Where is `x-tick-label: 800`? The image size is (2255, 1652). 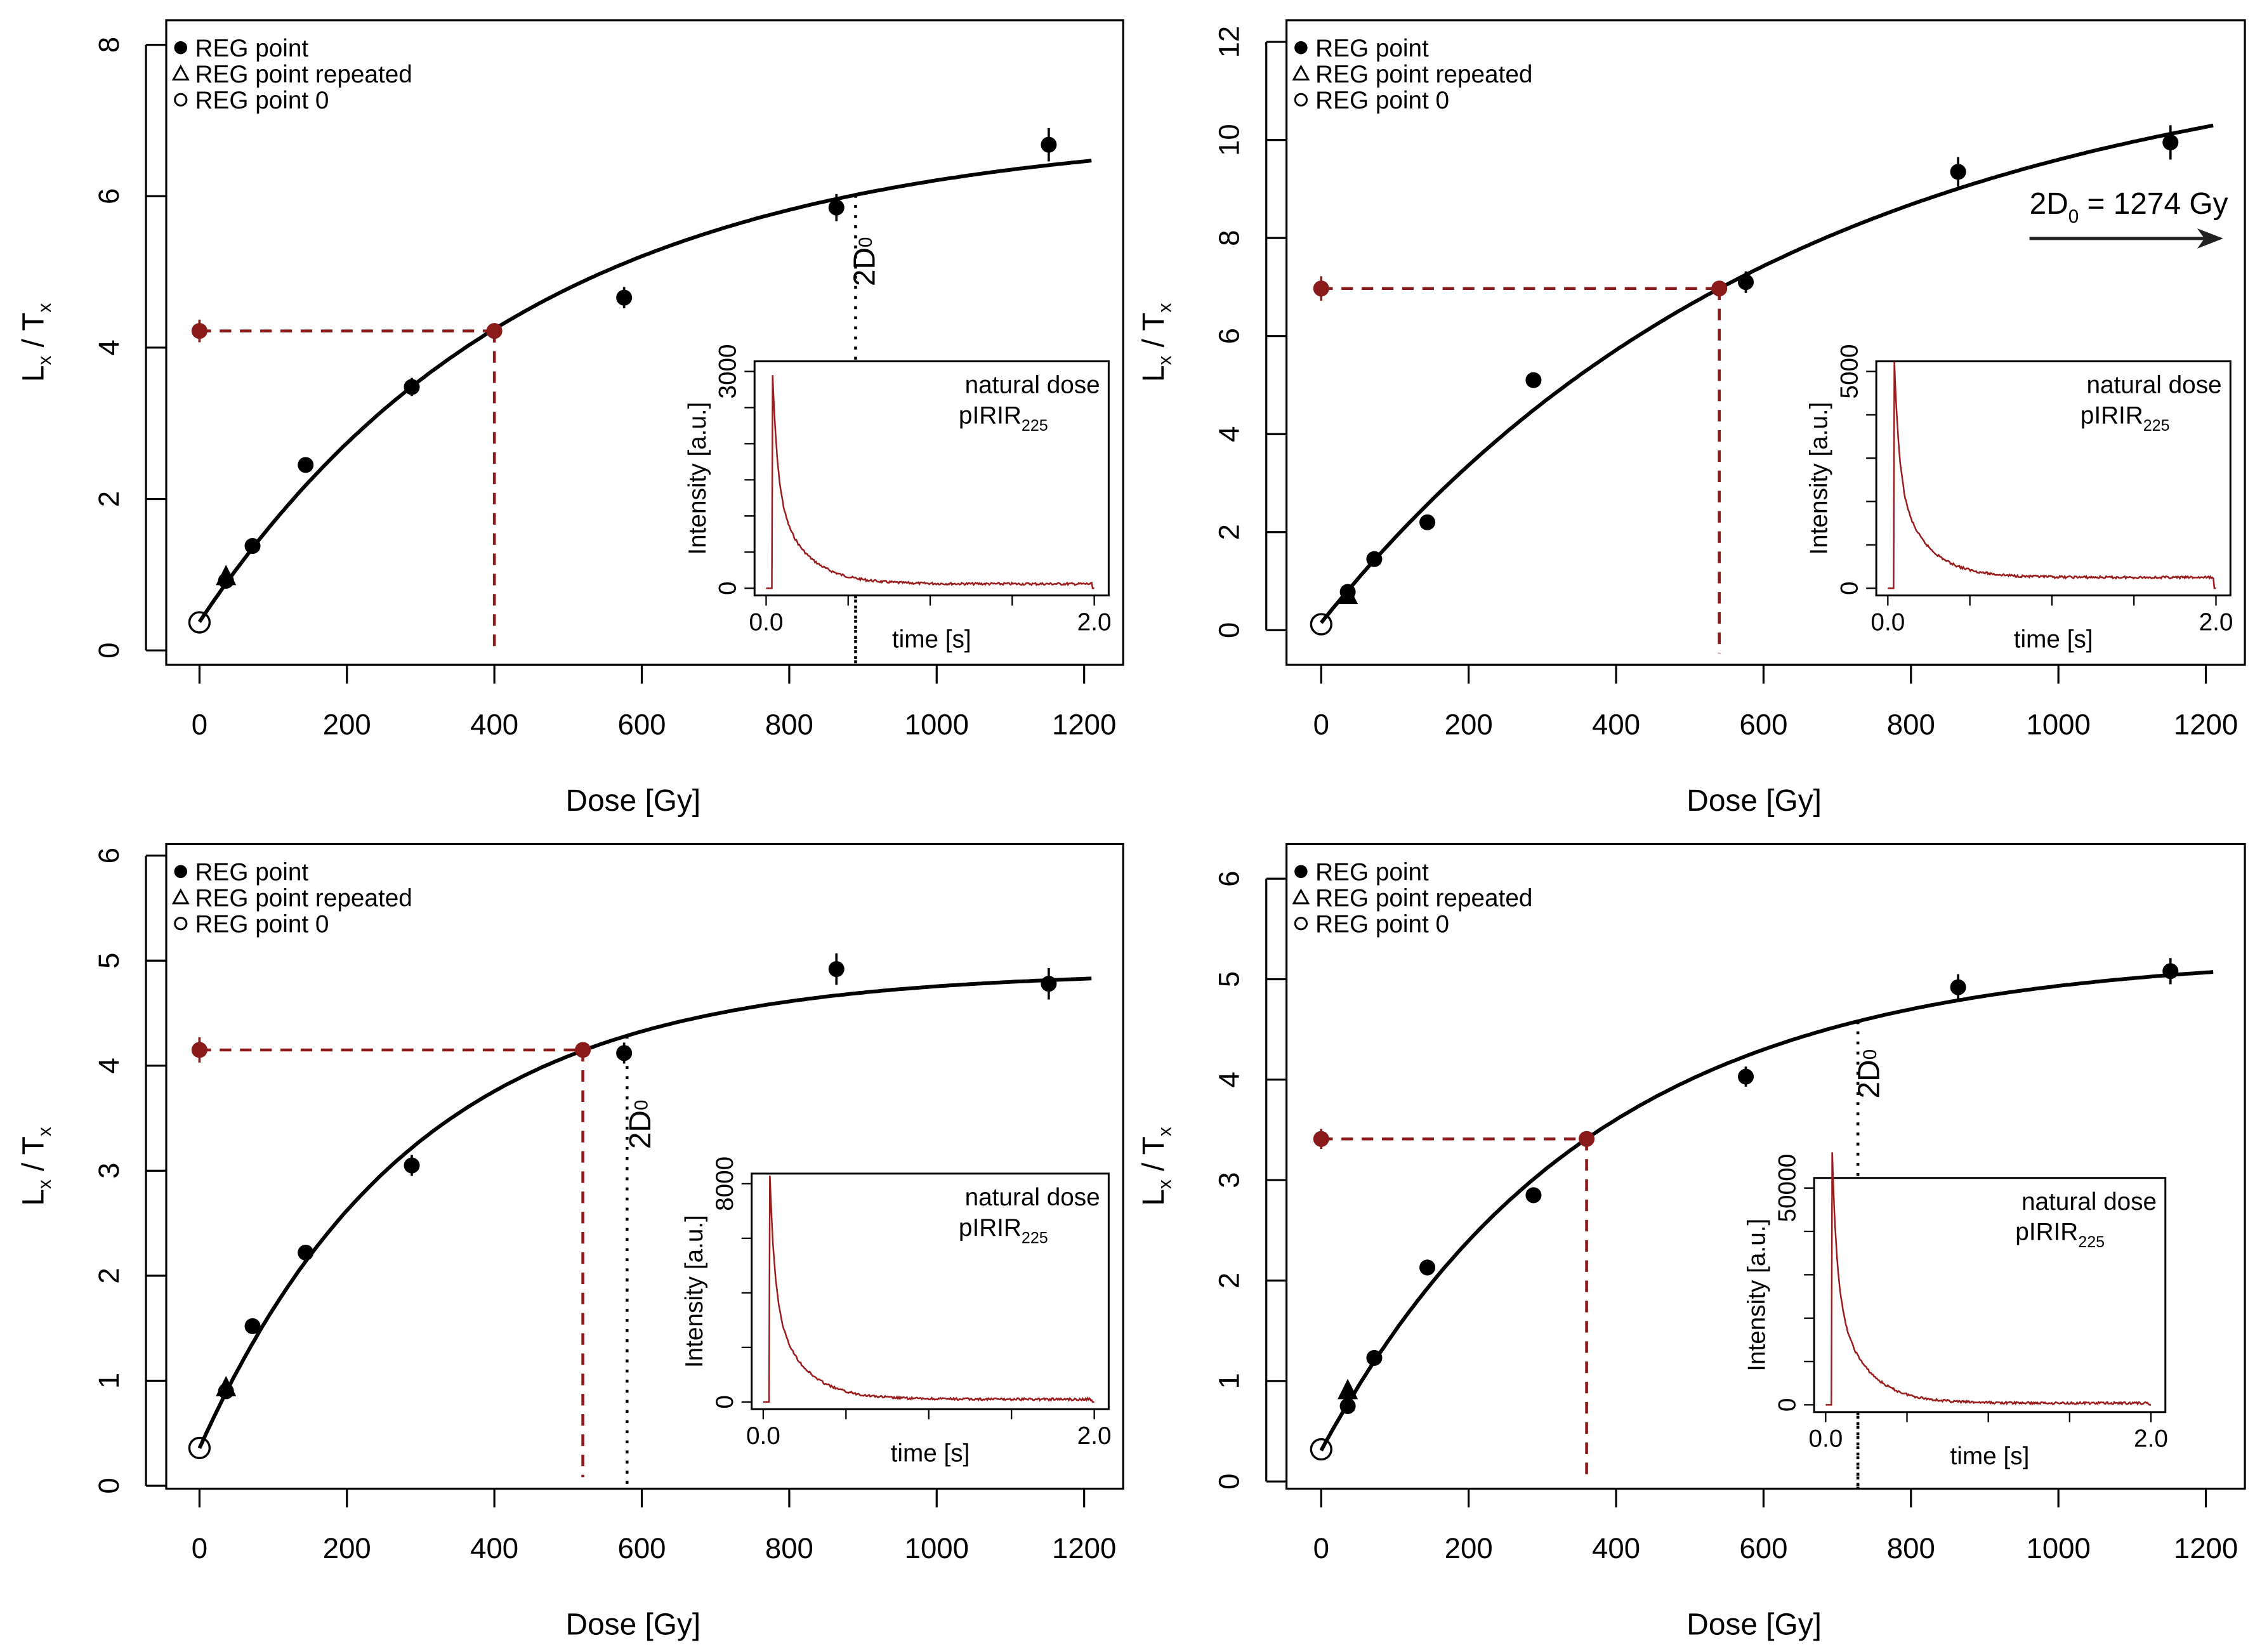
x-tick-label: 800 is located at coordinates (1911, 724).